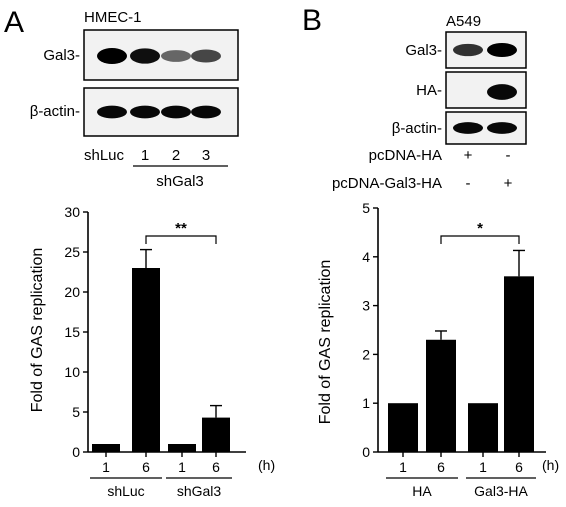 This screenshot has height=507, width=566. What do you see at coordinates (181, 239) in the screenshot?
I see `significance-bracket-a` at bounding box center [181, 239].